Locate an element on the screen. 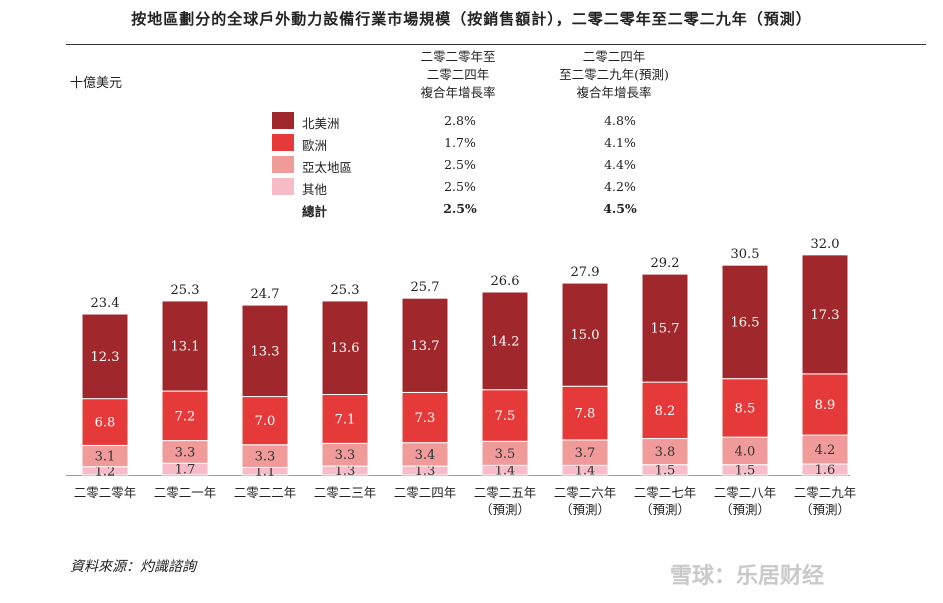 The image size is (943, 603). legend-label: 歐洲 is located at coordinates (315, 145).